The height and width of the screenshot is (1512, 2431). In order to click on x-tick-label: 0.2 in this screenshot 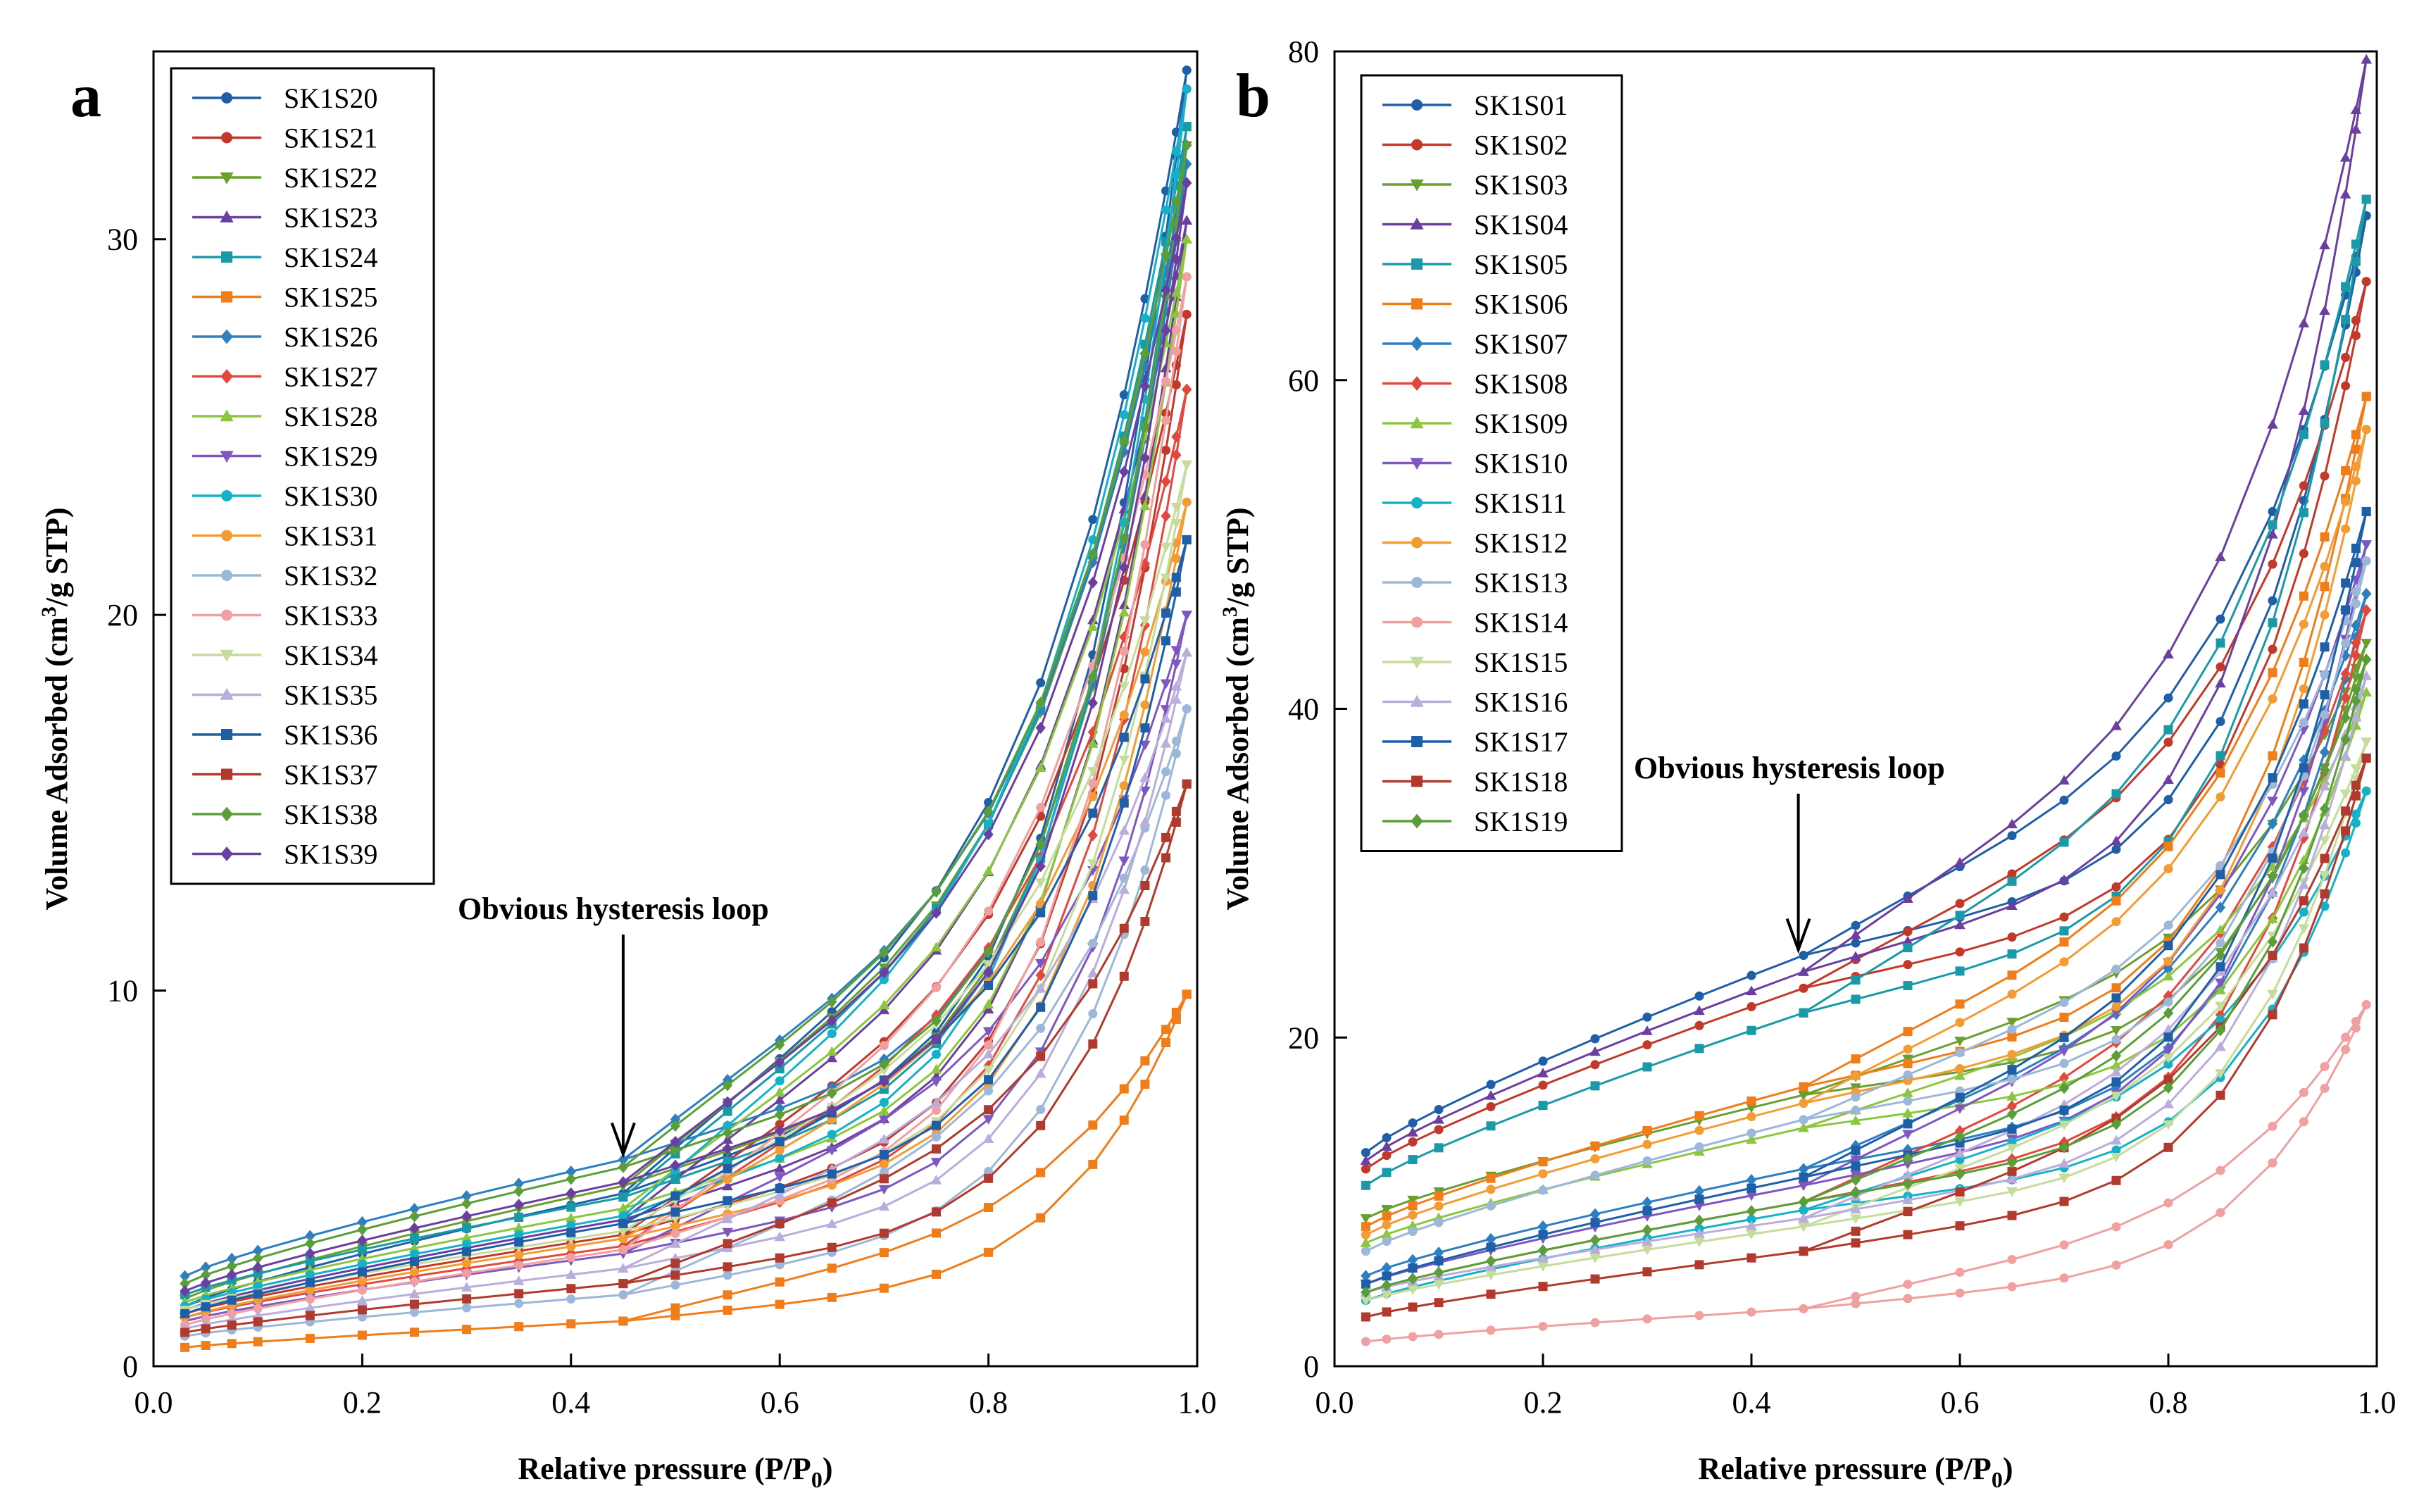, I will do `click(363, 1402)`.